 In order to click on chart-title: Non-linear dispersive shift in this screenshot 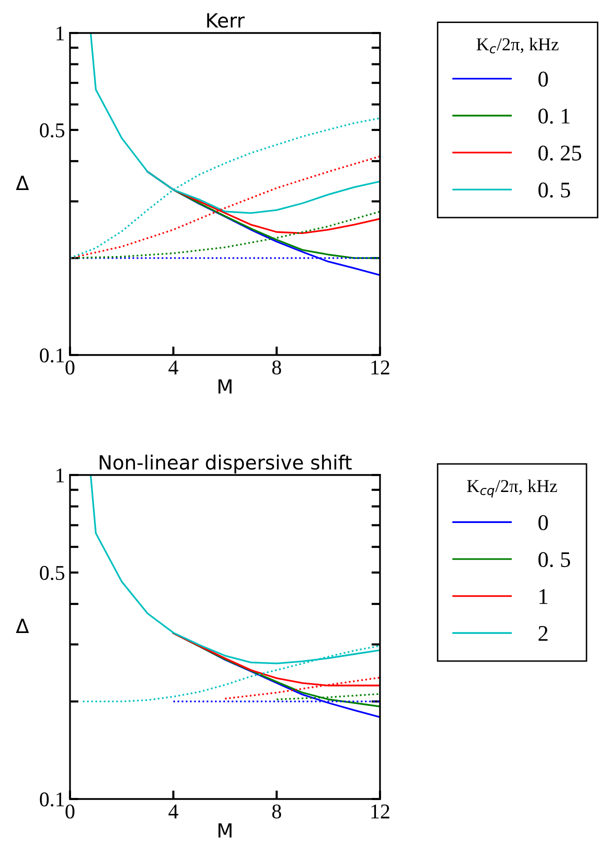, I will do `click(226, 464)`.